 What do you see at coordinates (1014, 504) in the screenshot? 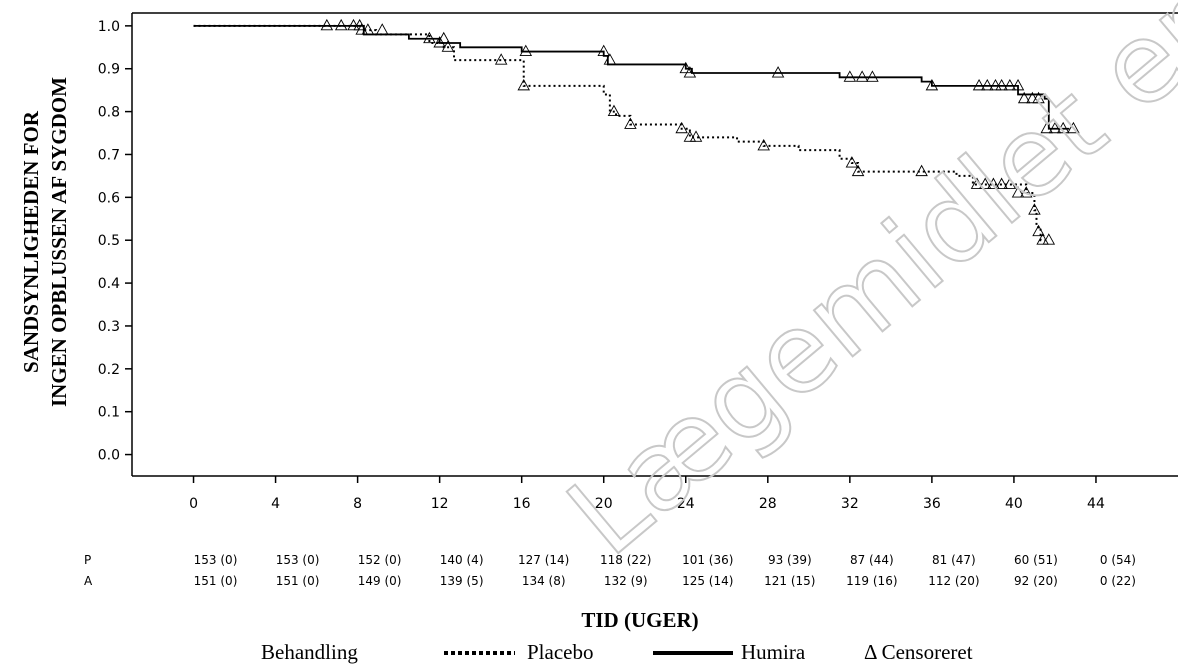
I see `x-tick-label: 40` at bounding box center [1014, 504].